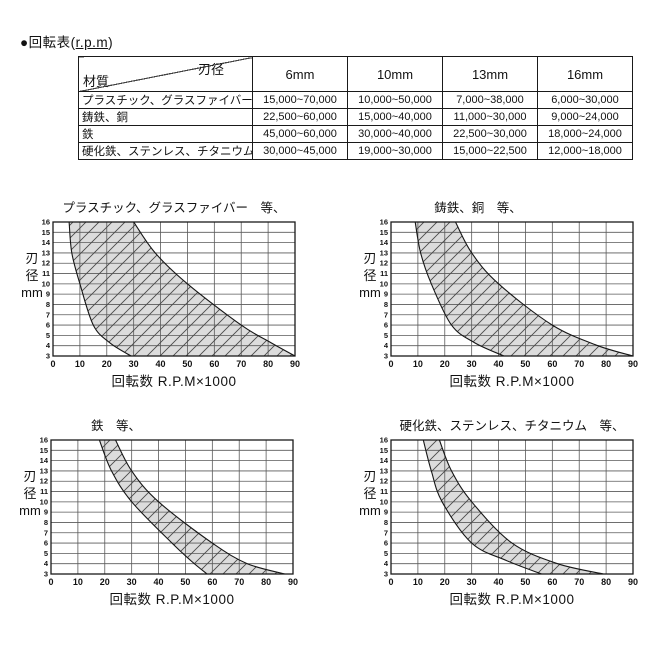 The height and width of the screenshot is (650, 650). Describe the element at coordinates (48, 42) in the screenshot. I see `page-title-prefix: ●回転表(` at that location.